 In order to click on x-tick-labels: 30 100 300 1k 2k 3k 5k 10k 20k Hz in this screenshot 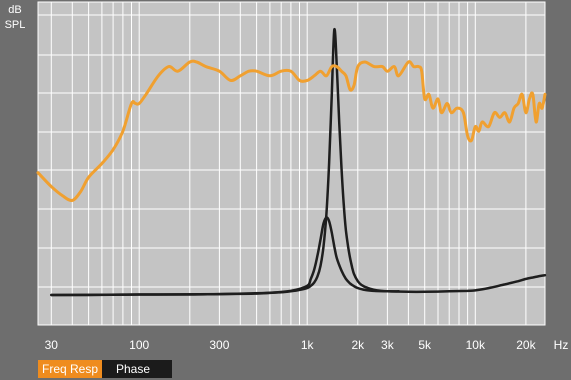, I will do `click(307, 345)`.